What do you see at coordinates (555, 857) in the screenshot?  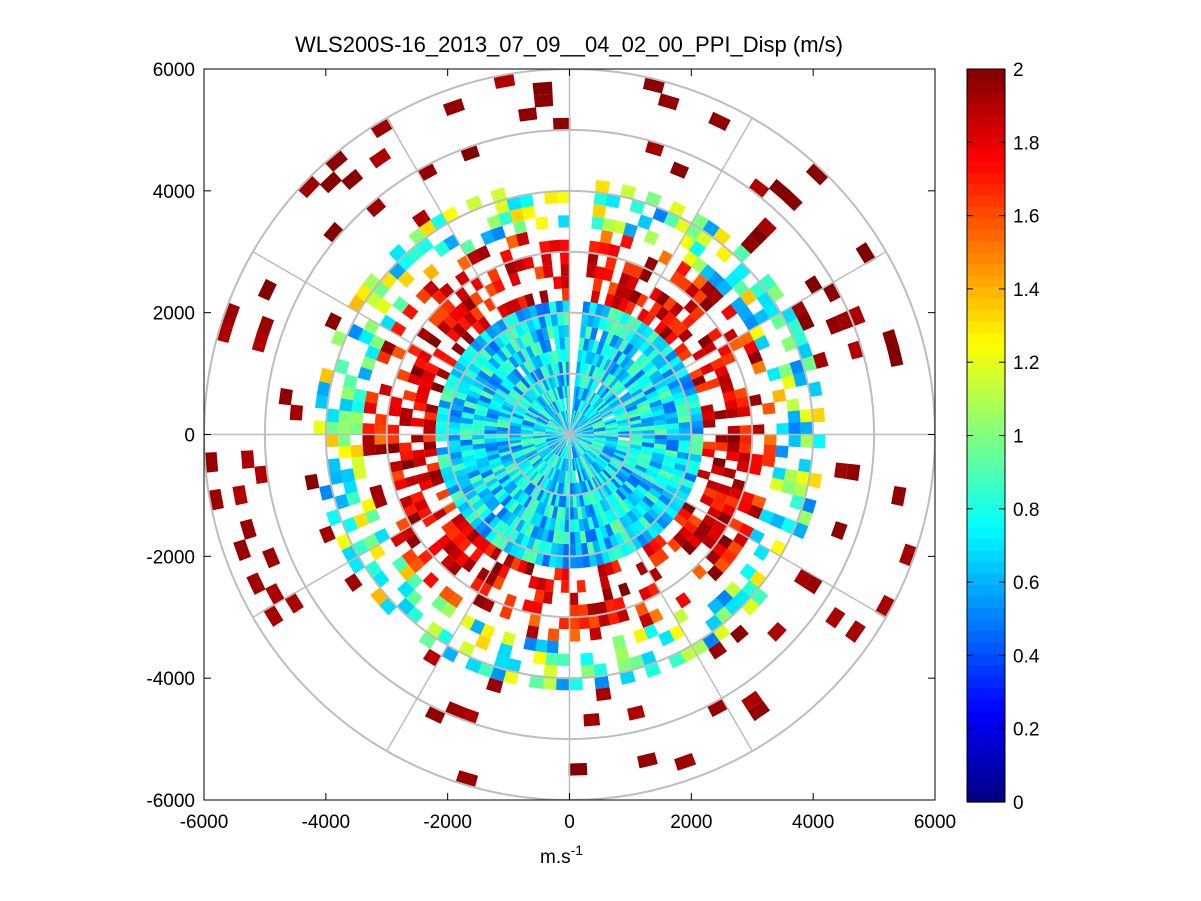 I see `x-axis-label-base: m.s` at bounding box center [555, 857].